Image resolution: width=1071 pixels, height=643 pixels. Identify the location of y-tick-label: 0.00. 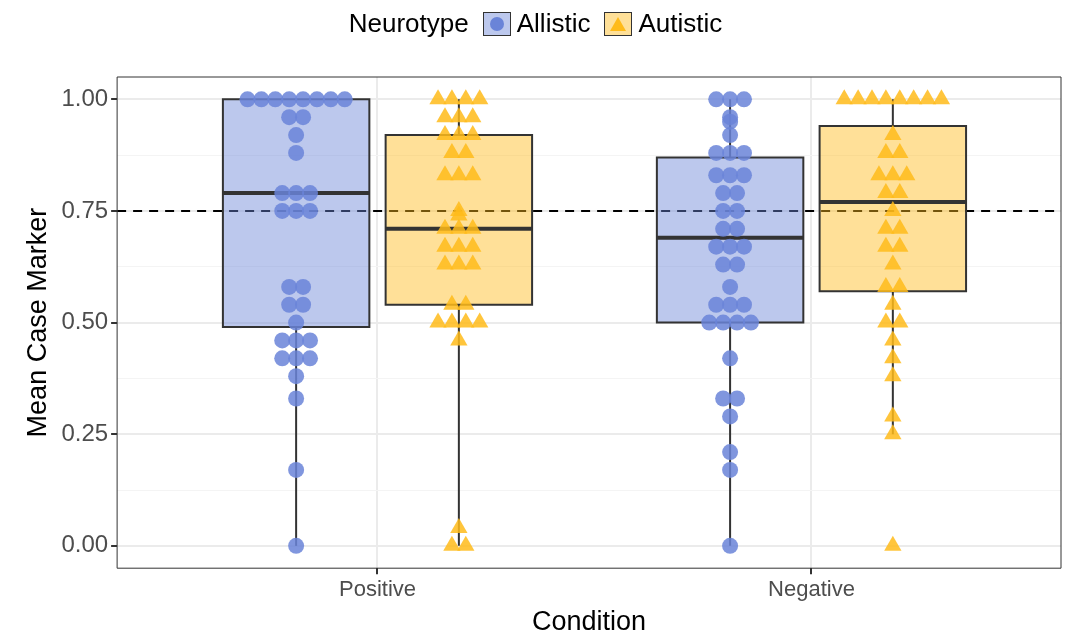
(85, 544).